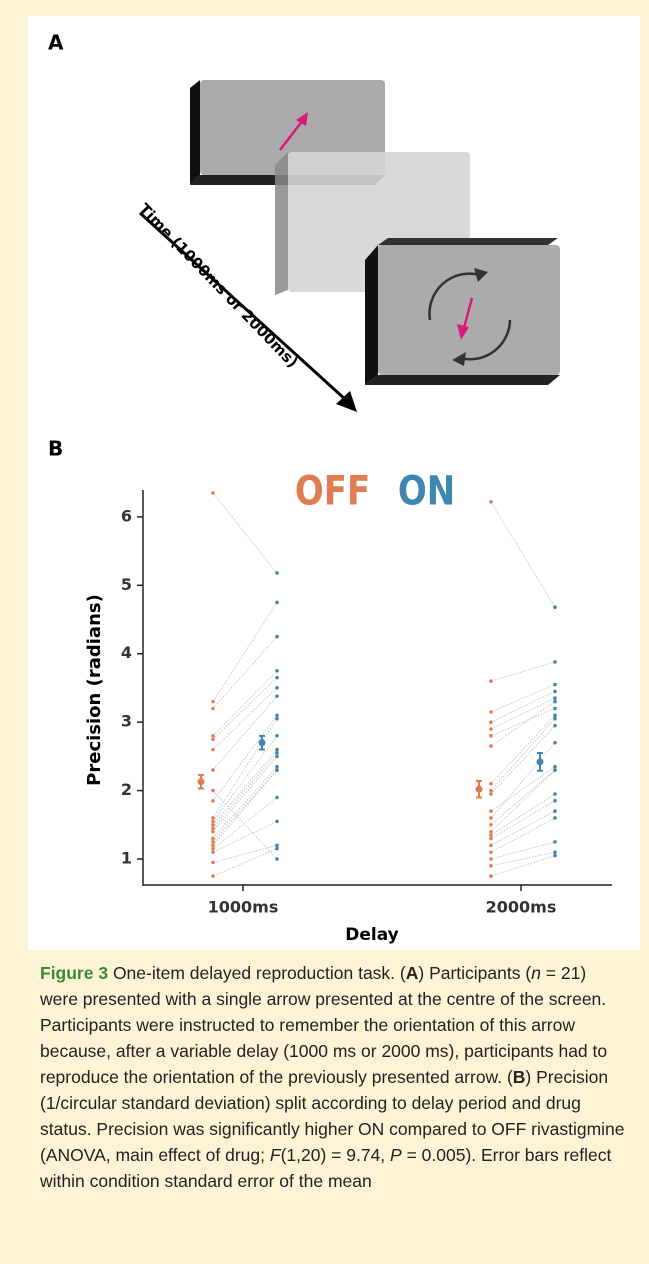 The width and height of the screenshot is (649, 1264). Describe the element at coordinates (412, 973) in the screenshot. I see `caption-text: A` at that location.